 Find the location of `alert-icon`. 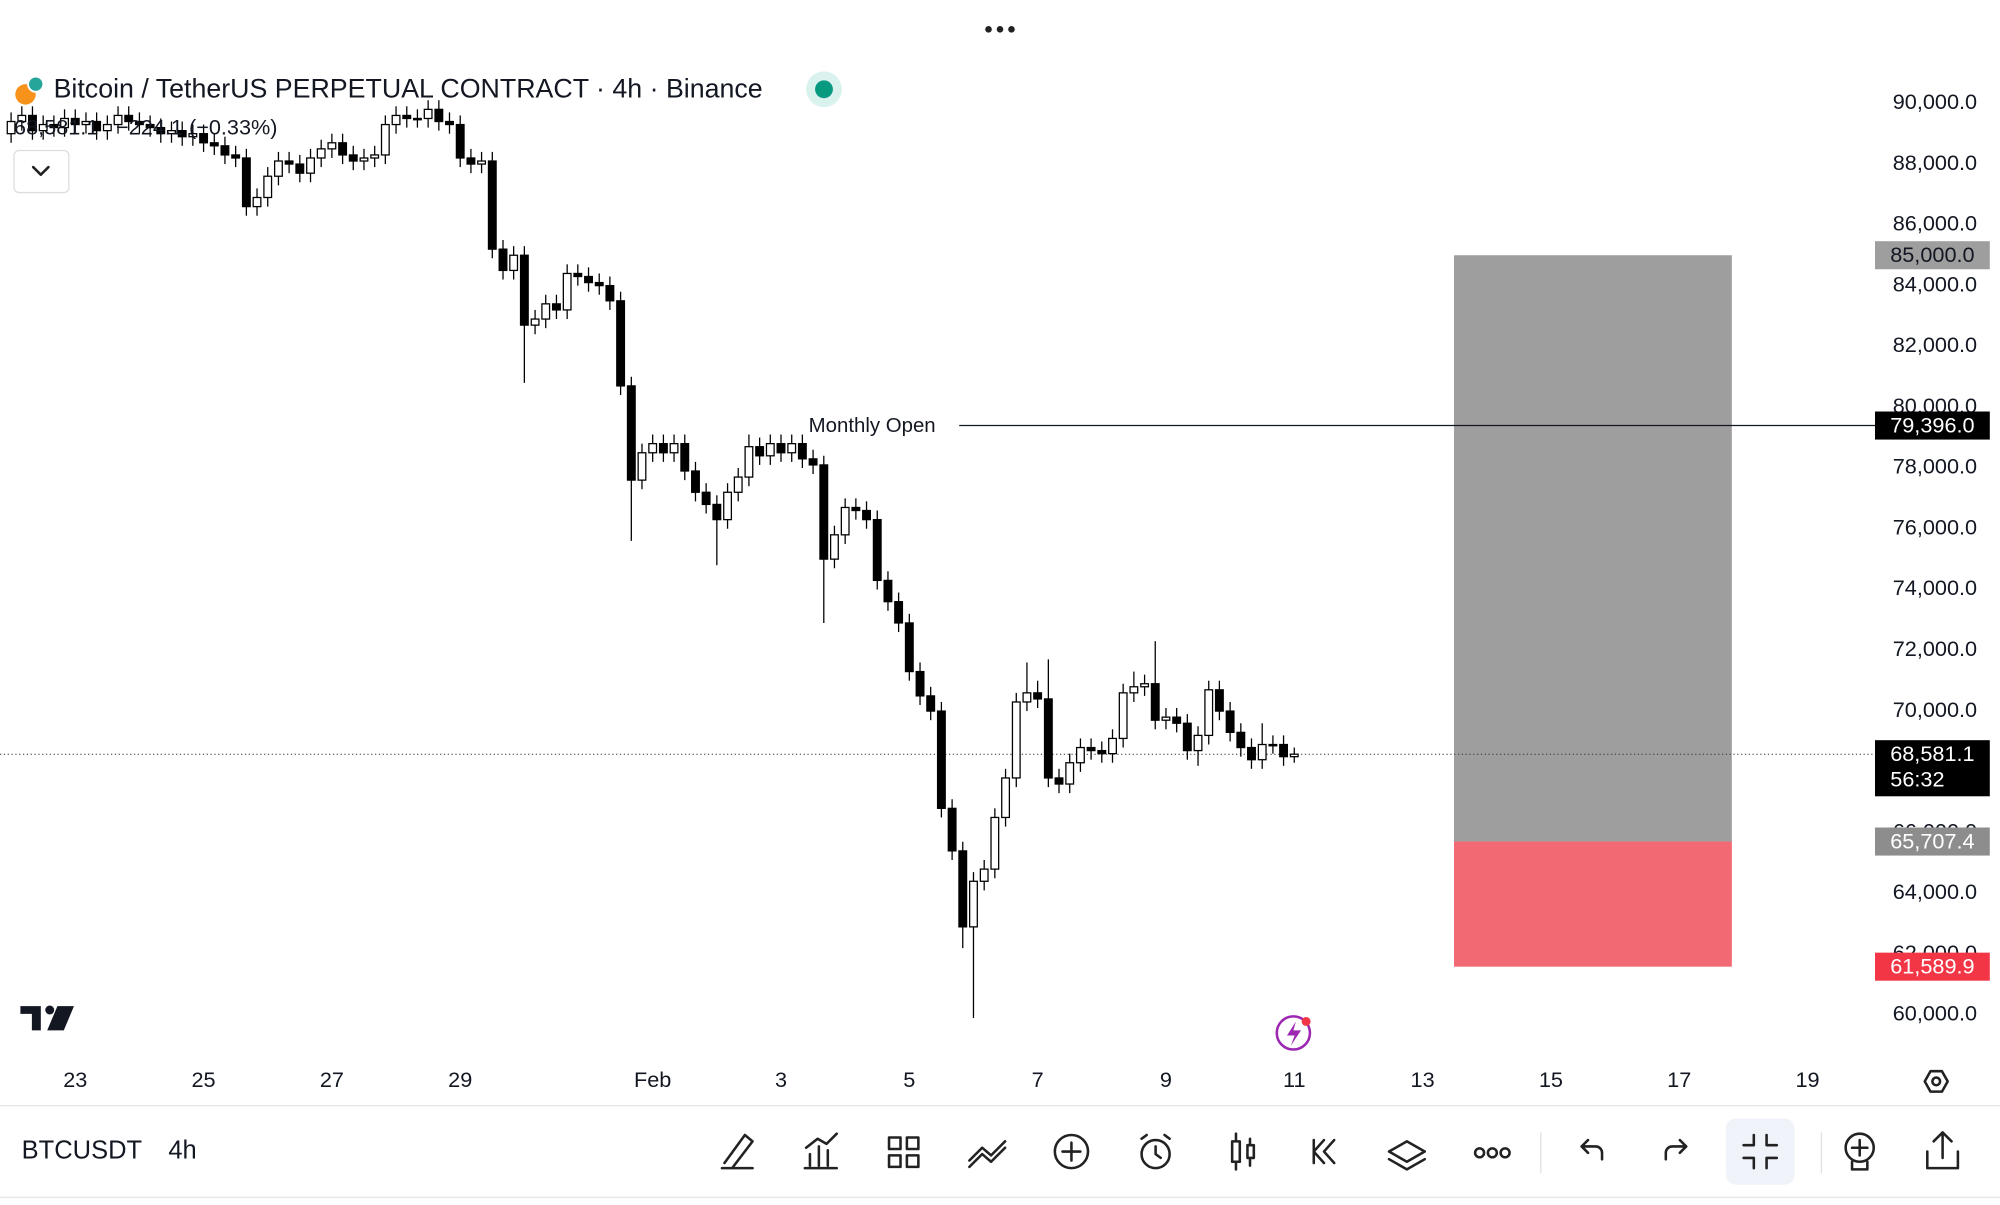

alert-icon is located at coordinates (1155, 1154).